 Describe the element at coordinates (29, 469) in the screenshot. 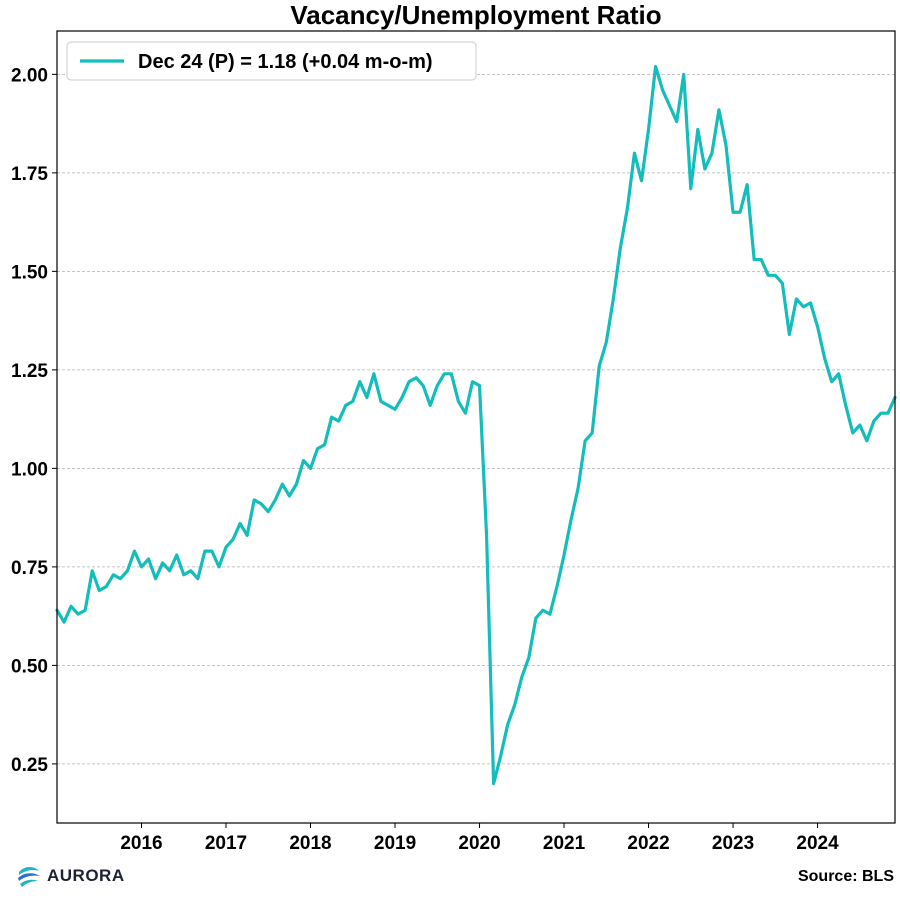

I see `y-tick-label: 1.00` at that location.